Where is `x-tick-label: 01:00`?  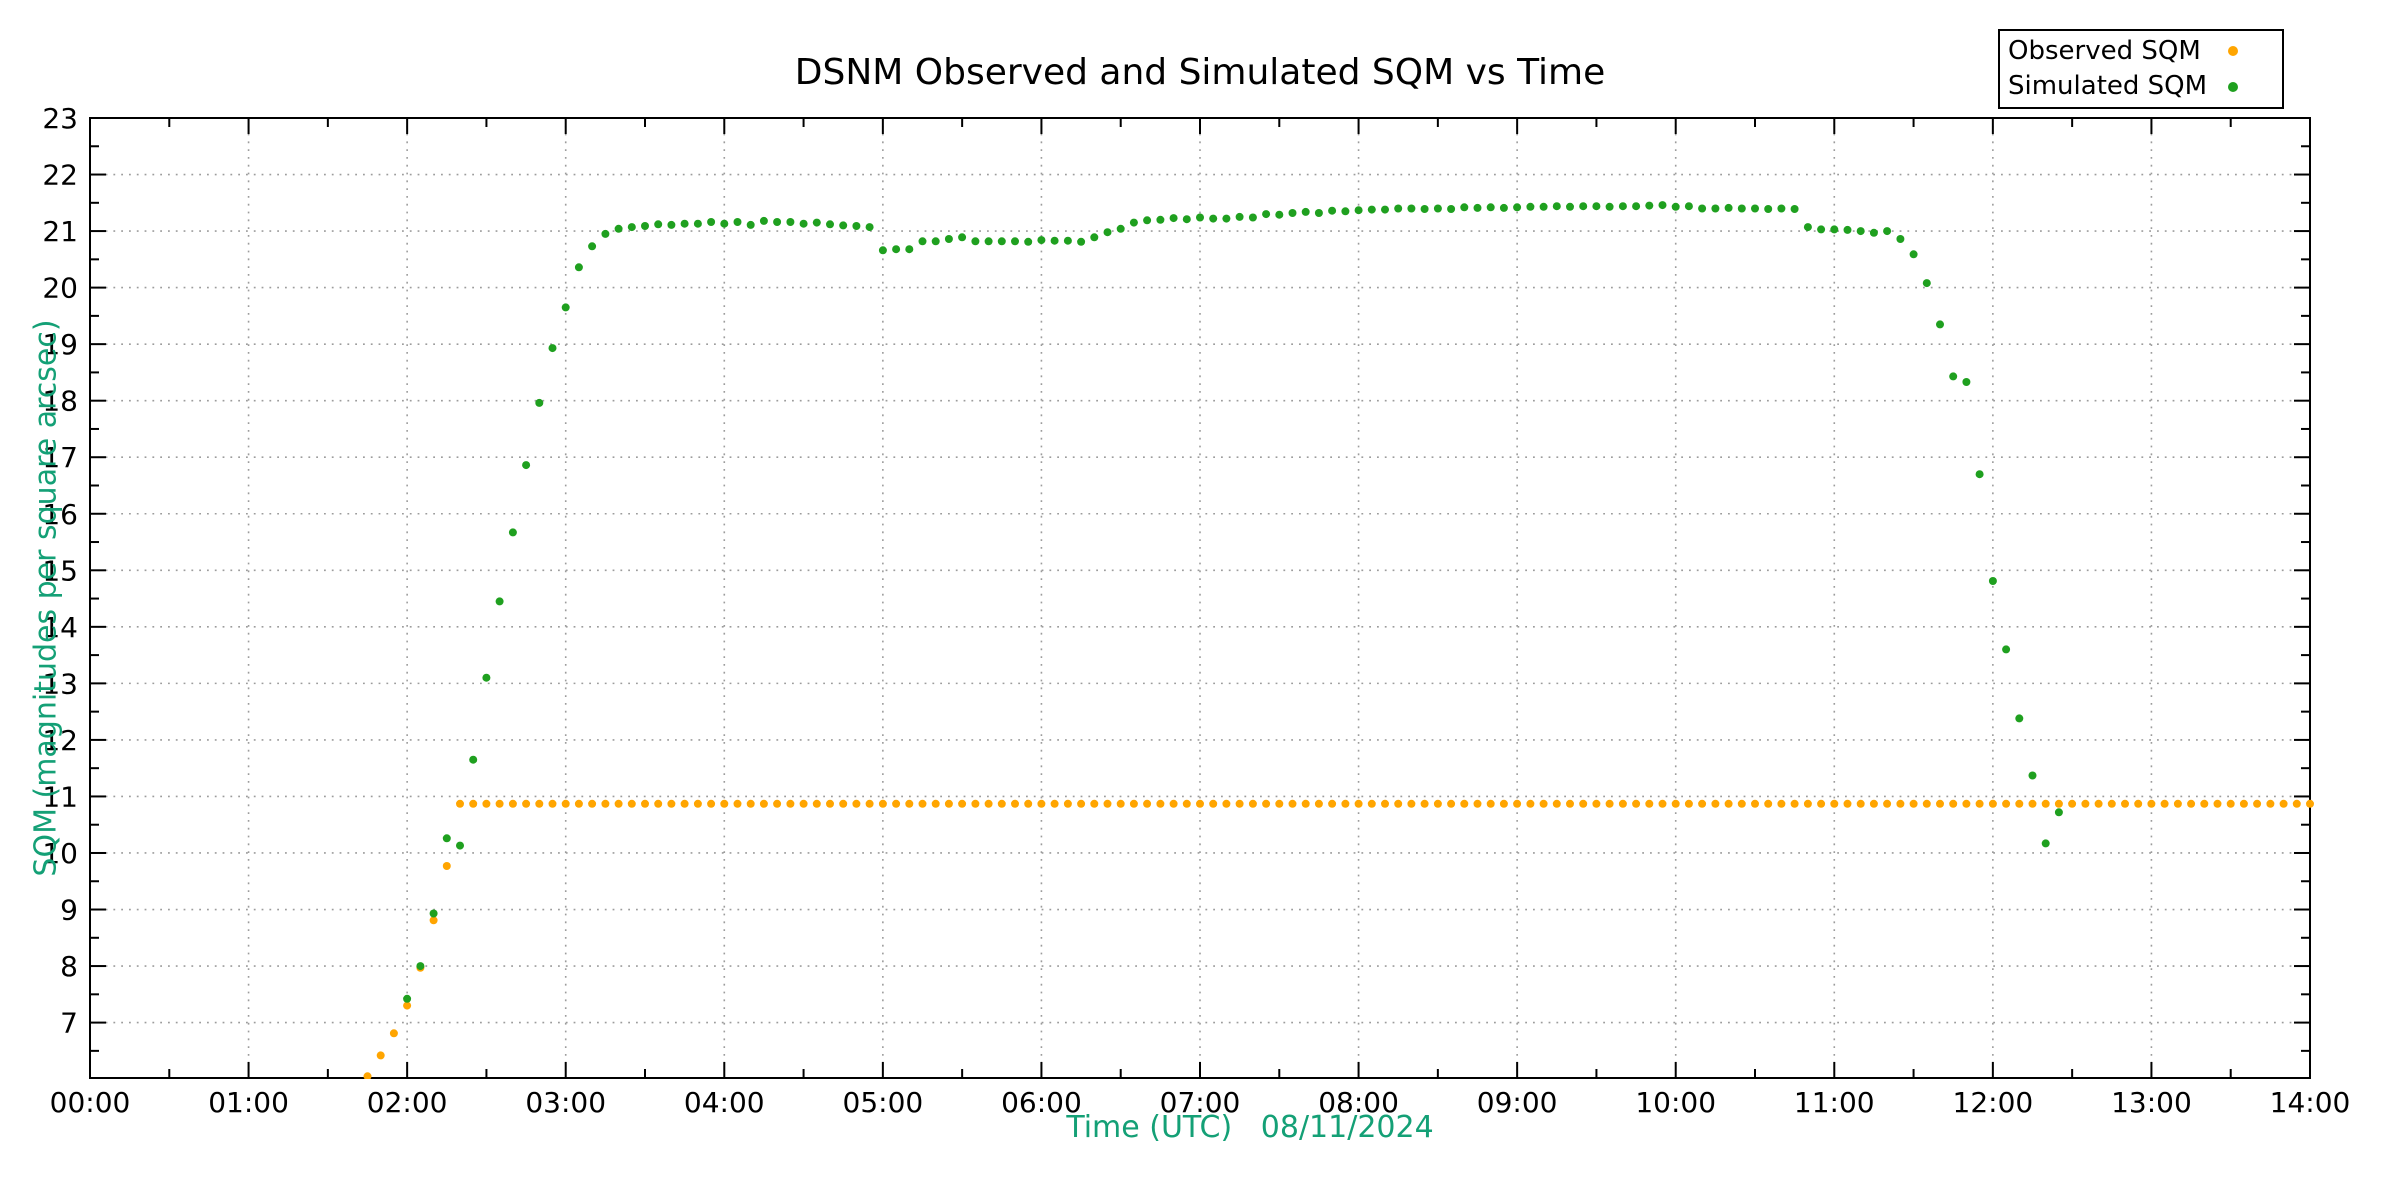
x-tick-label: 01:00 is located at coordinates (248, 1102).